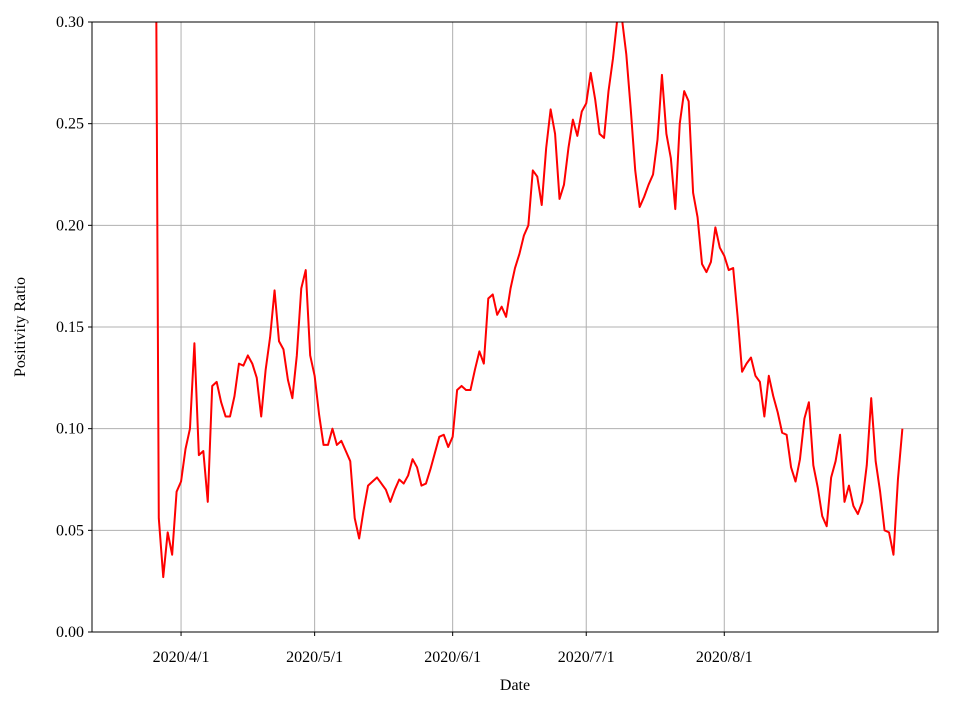 This screenshot has width=960, height=720. I want to click on x-tick-label: 2020/8/1, so click(724, 657).